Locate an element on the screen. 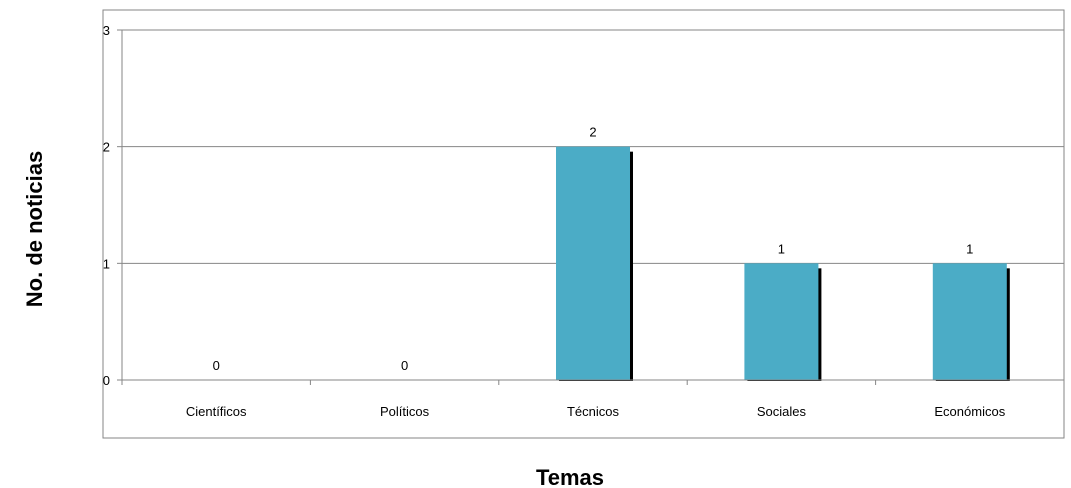  x-axis-title: Temas is located at coordinates (570, 476).